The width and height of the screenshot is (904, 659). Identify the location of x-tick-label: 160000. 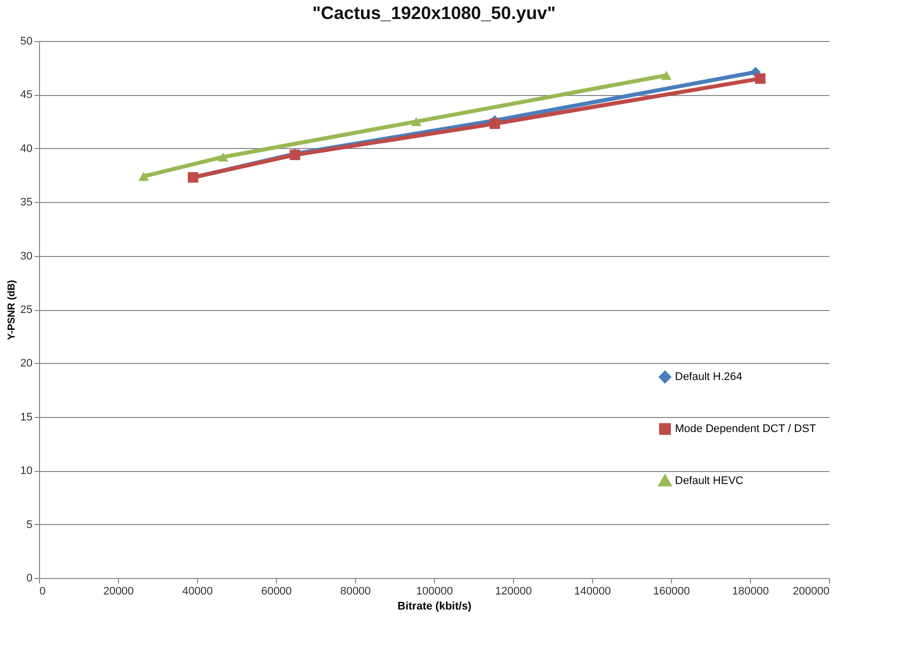
(671, 592).